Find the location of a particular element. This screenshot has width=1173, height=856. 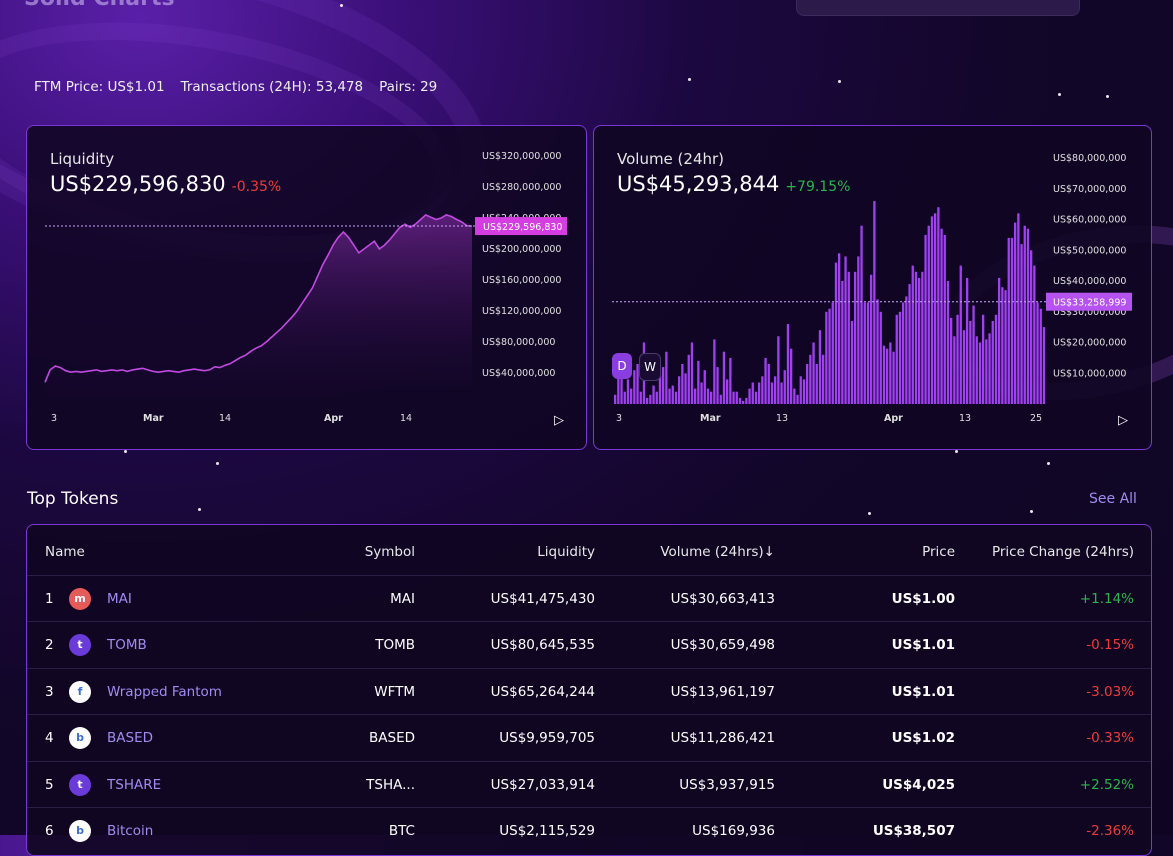

y-tick-label: US$280,000,000 is located at coordinates (521, 187).